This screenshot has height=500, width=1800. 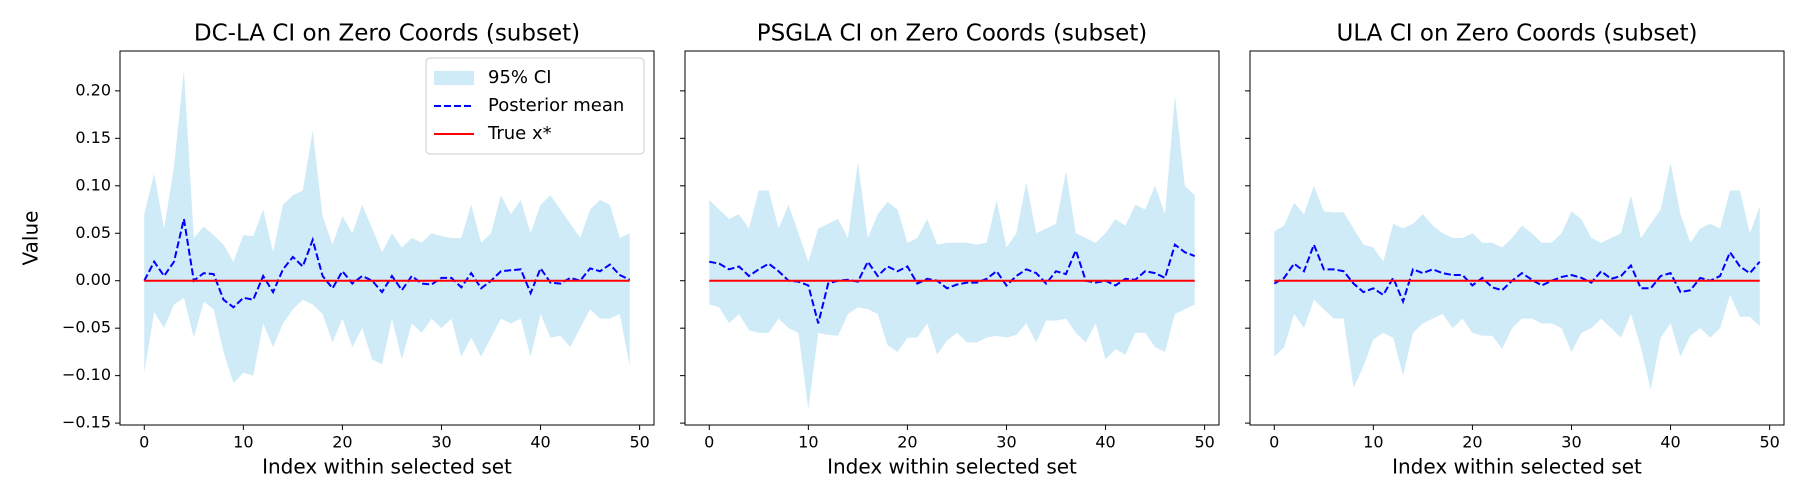 I want to click on y-tick-label: 0.10, so click(x=93, y=184).